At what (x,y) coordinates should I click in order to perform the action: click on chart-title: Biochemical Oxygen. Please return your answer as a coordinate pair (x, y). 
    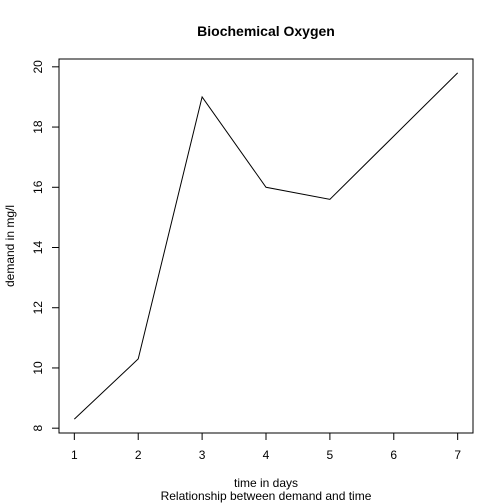
    Looking at the image, I should click on (266, 31).